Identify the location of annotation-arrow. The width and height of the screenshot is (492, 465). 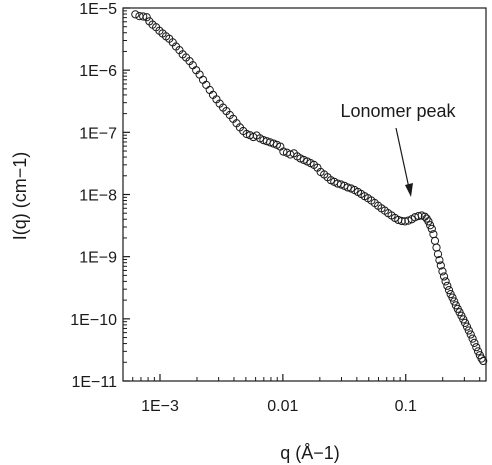
(404, 162).